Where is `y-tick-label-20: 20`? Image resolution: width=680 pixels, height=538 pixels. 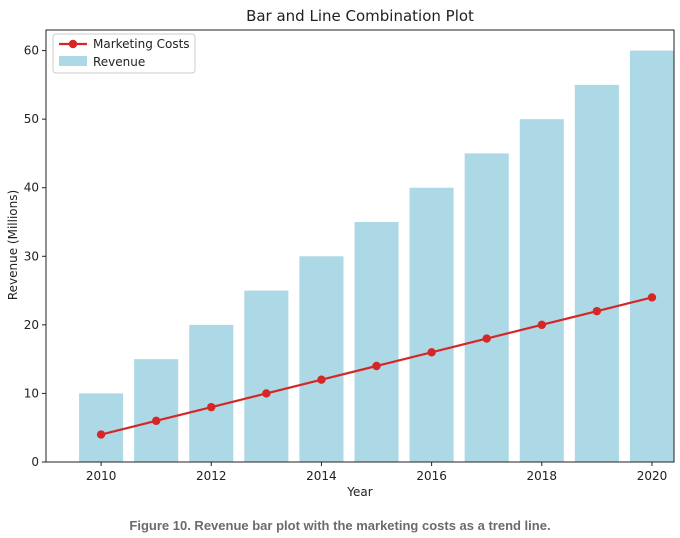
y-tick-label-20: 20 is located at coordinates (31, 325).